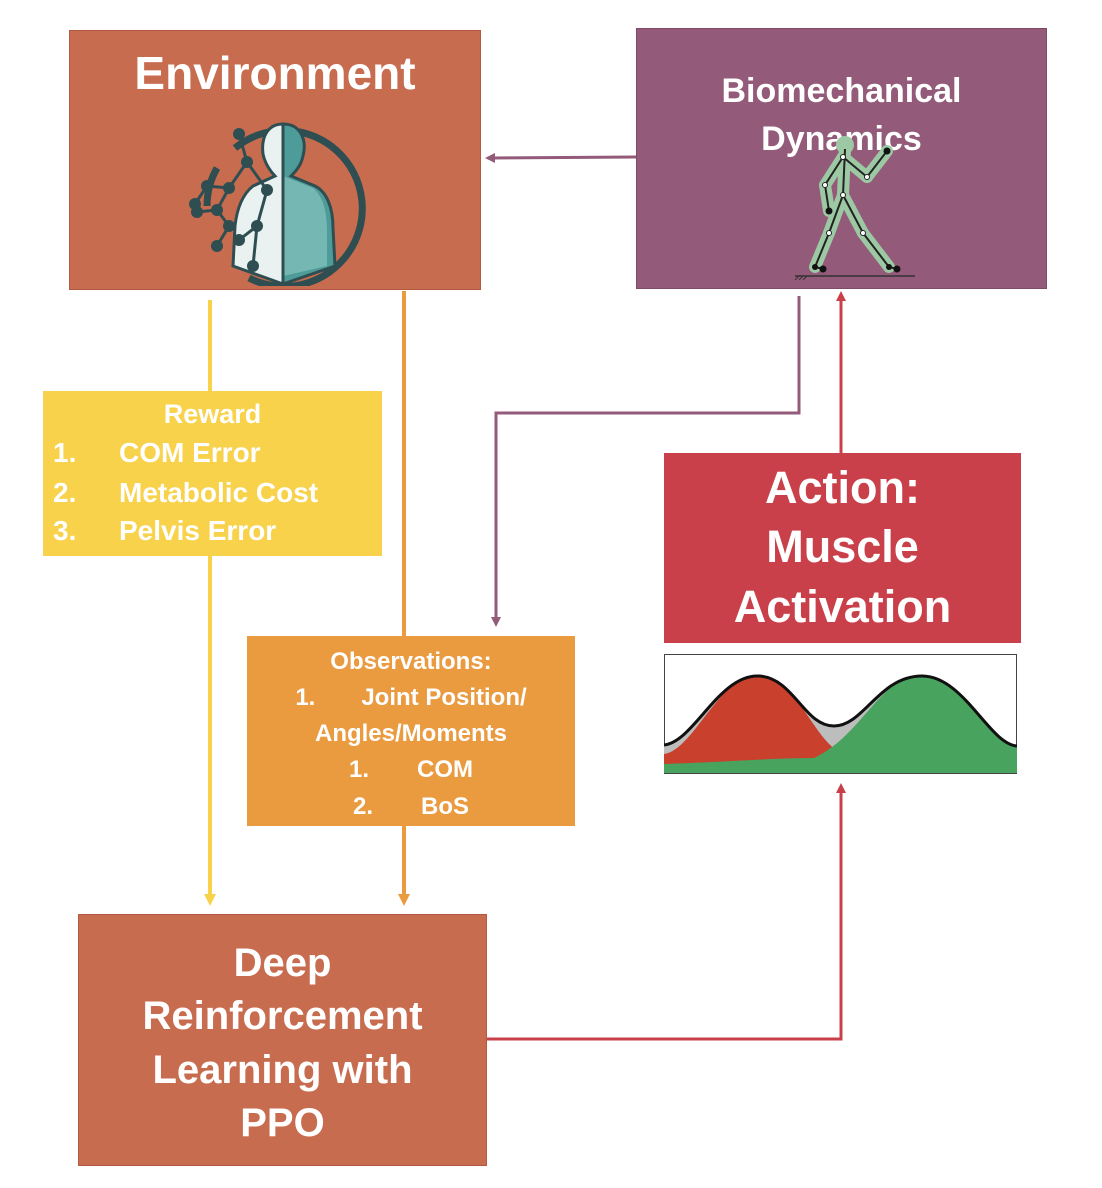 This screenshot has height=1188, width=1102. I want to click on action-title-line2: Muscle, so click(842, 546).